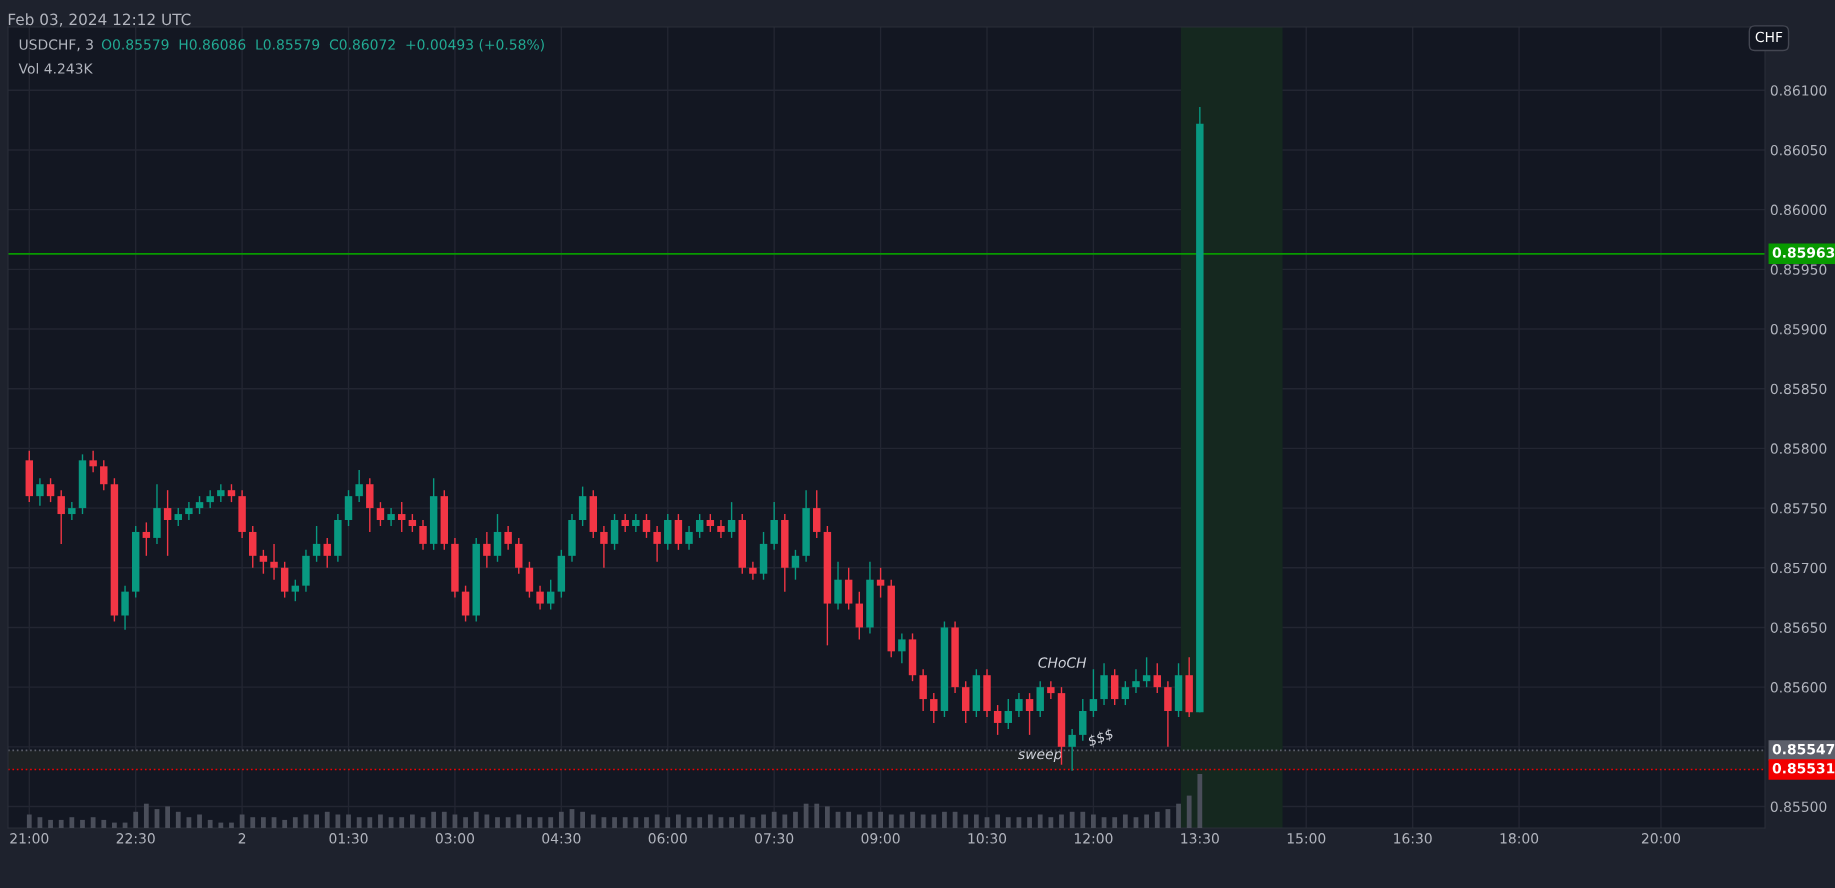  I want to click on text: Feb 03, 2024 12:12 UTC, so click(99, 20).